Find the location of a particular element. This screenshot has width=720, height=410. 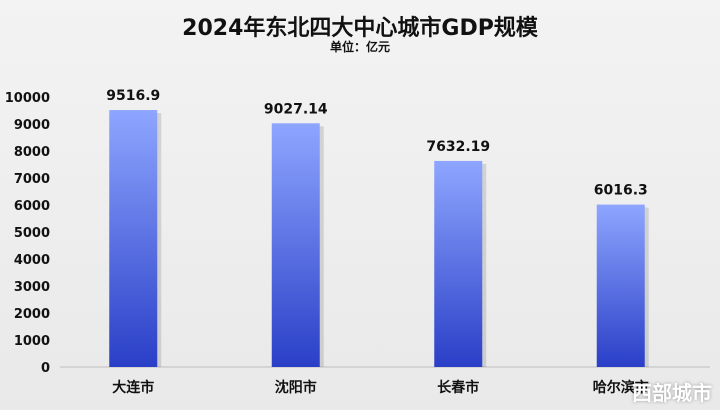

watermark-text: 西部城市 is located at coordinates (672, 393).